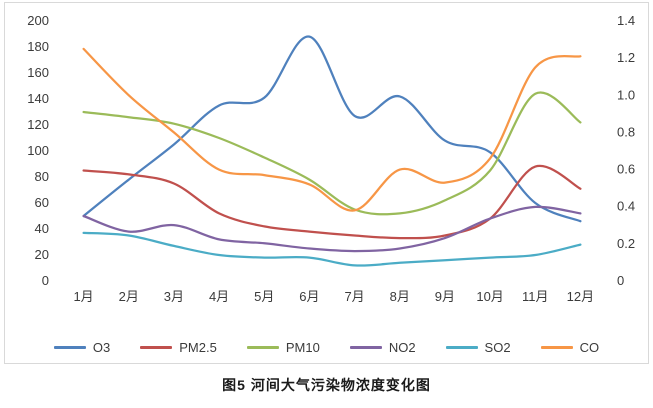 This screenshot has width=653, height=408. Describe the element at coordinates (589, 347) in the screenshot. I see `legend-label-CO: CO` at that location.